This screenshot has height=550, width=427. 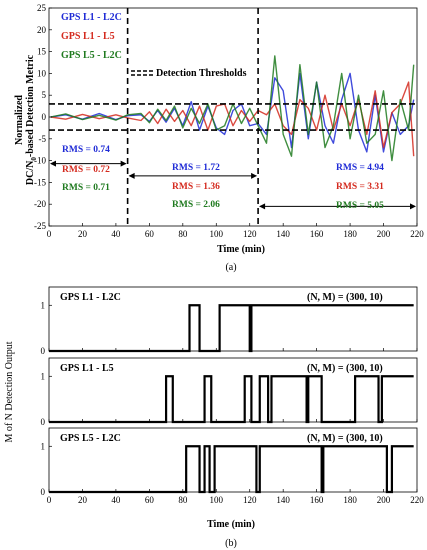 What do you see at coordinates (83, 234) in the screenshot?
I see `x-tick-label-a: 20` at bounding box center [83, 234].